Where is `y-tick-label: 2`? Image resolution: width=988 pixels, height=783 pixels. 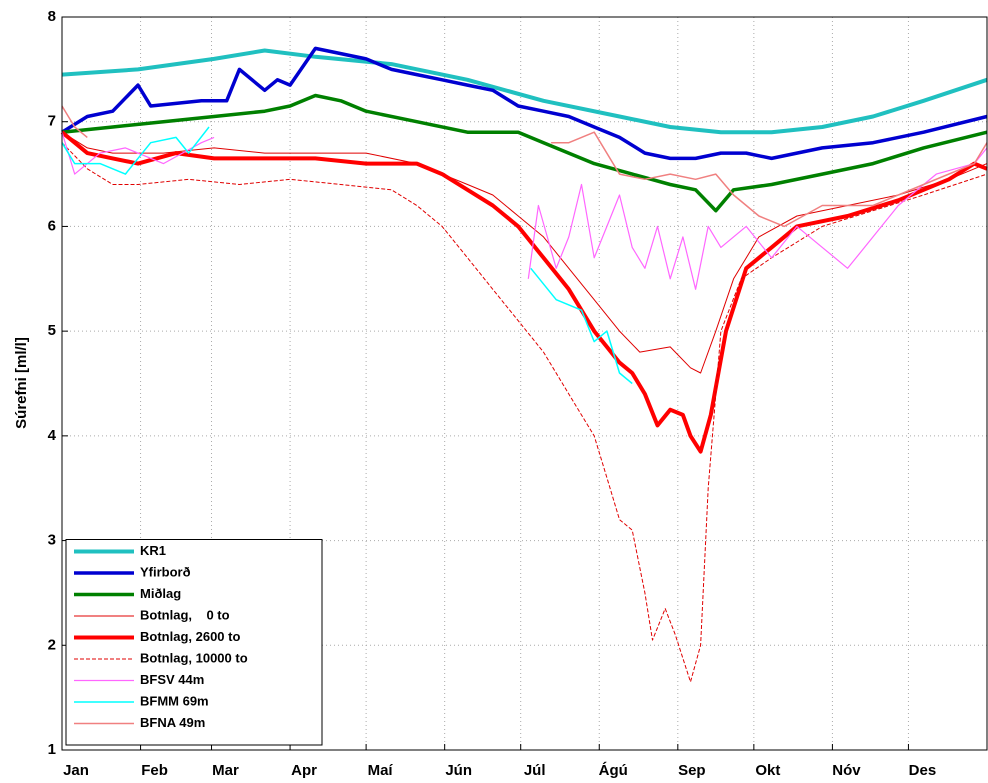 y-tick-label: 2 is located at coordinates (52, 644).